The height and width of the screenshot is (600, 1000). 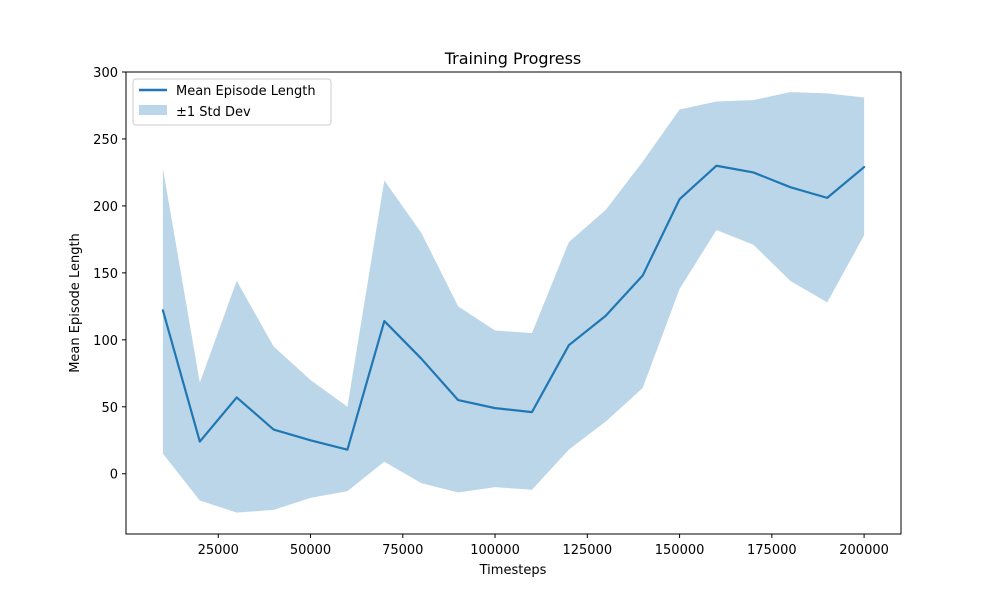 What do you see at coordinates (772, 550) in the screenshot?
I see `x-tick-label: 175000` at bounding box center [772, 550].